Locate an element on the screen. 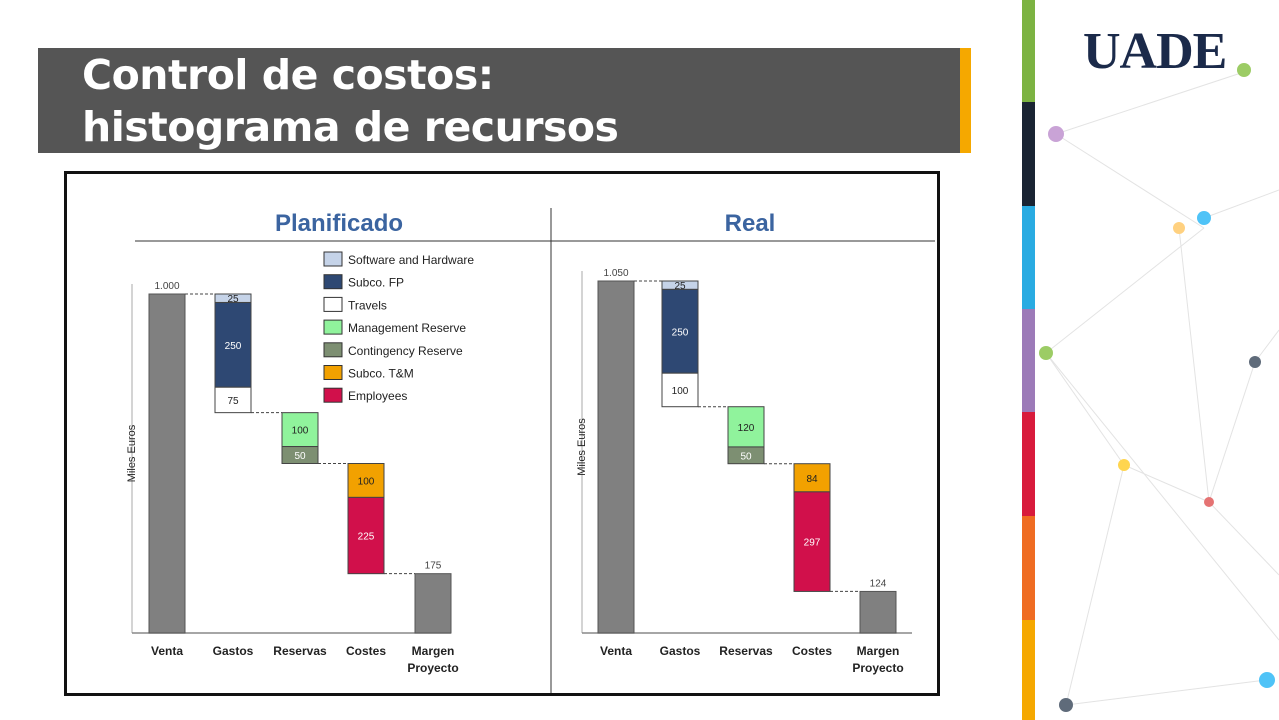 The image size is (1279, 720). legend-item-label: Subco. FP is located at coordinates (376, 283).